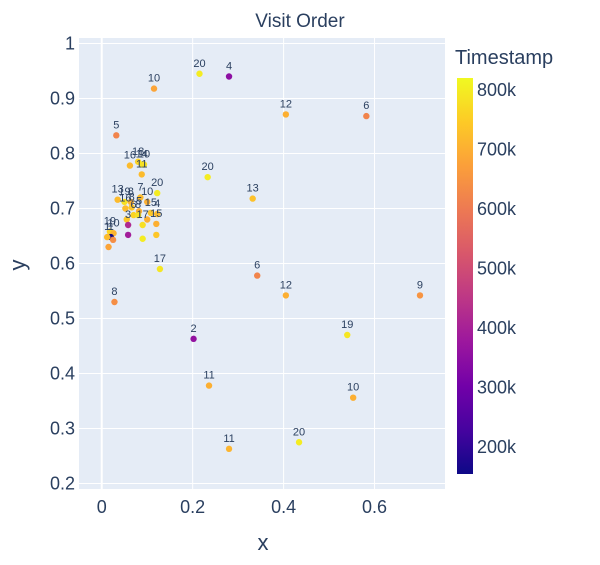  I want to click on colorbar, so click(465, 276).